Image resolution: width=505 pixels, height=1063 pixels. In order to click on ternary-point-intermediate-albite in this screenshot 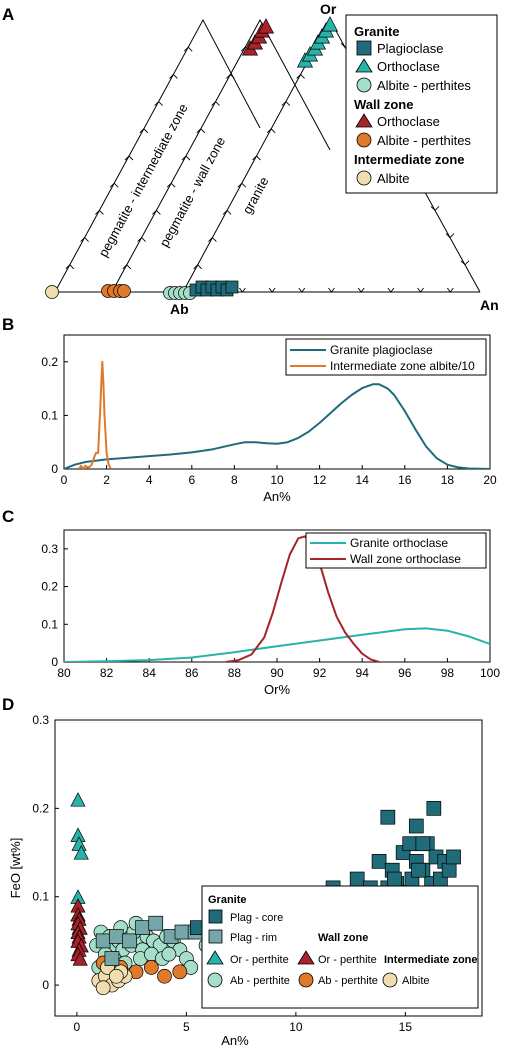, I will do `click(52, 292)`.